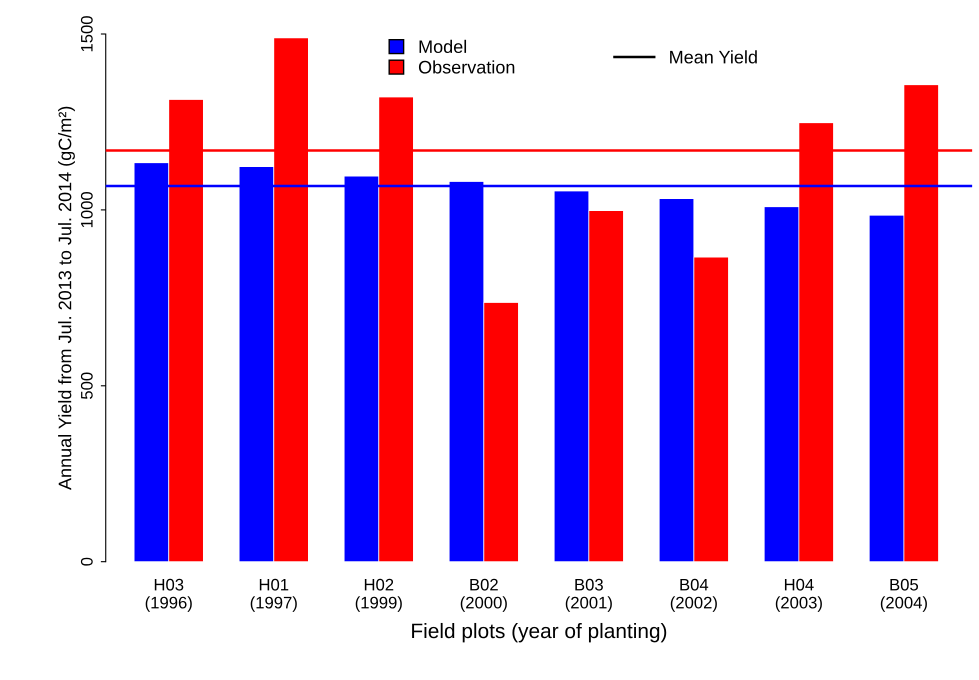 The image size is (979, 680). Describe the element at coordinates (903, 595) in the screenshot. I see `x-tick-label: B05 (2004)` at that location.